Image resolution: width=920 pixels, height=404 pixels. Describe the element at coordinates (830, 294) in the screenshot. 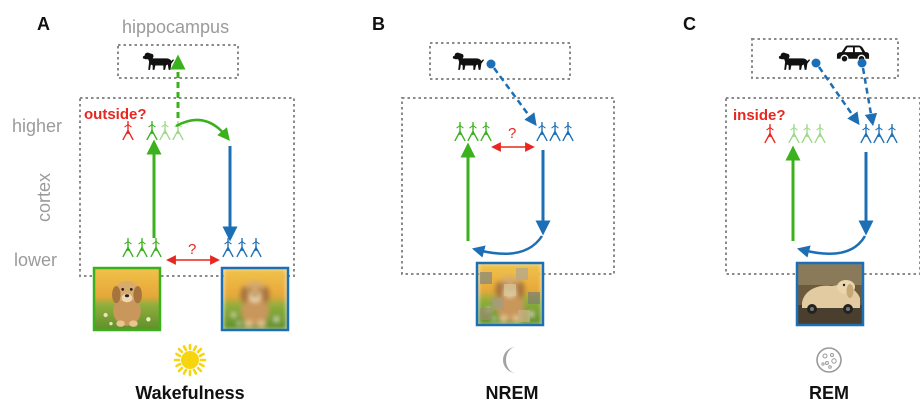

I see `dog-car-hybrid-photo` at that location.